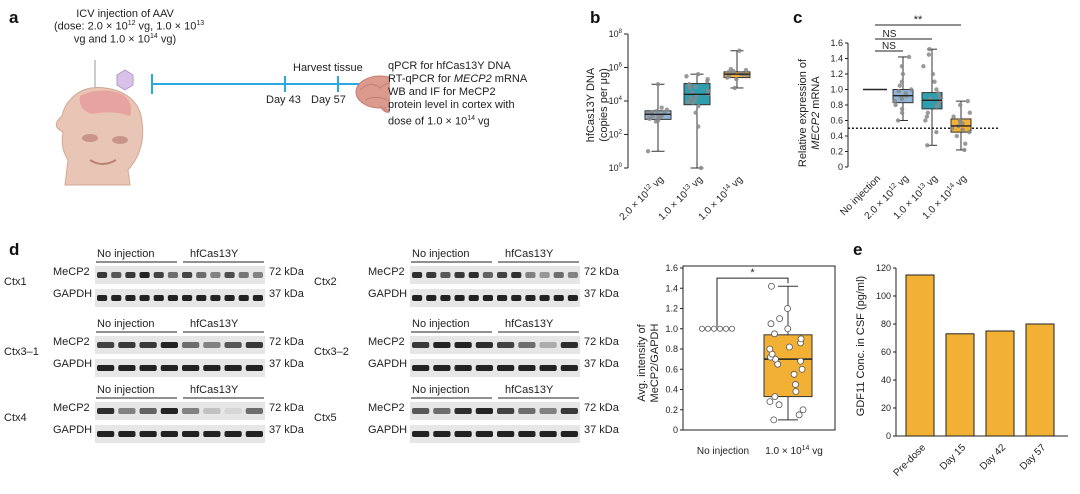 This screenshot has width=1080, height=494. What do you see at coordinates (388, 364) in the screenshot?
I see `blot-gapdh-label-3: GAPDH` at bounding box center [388, 364].